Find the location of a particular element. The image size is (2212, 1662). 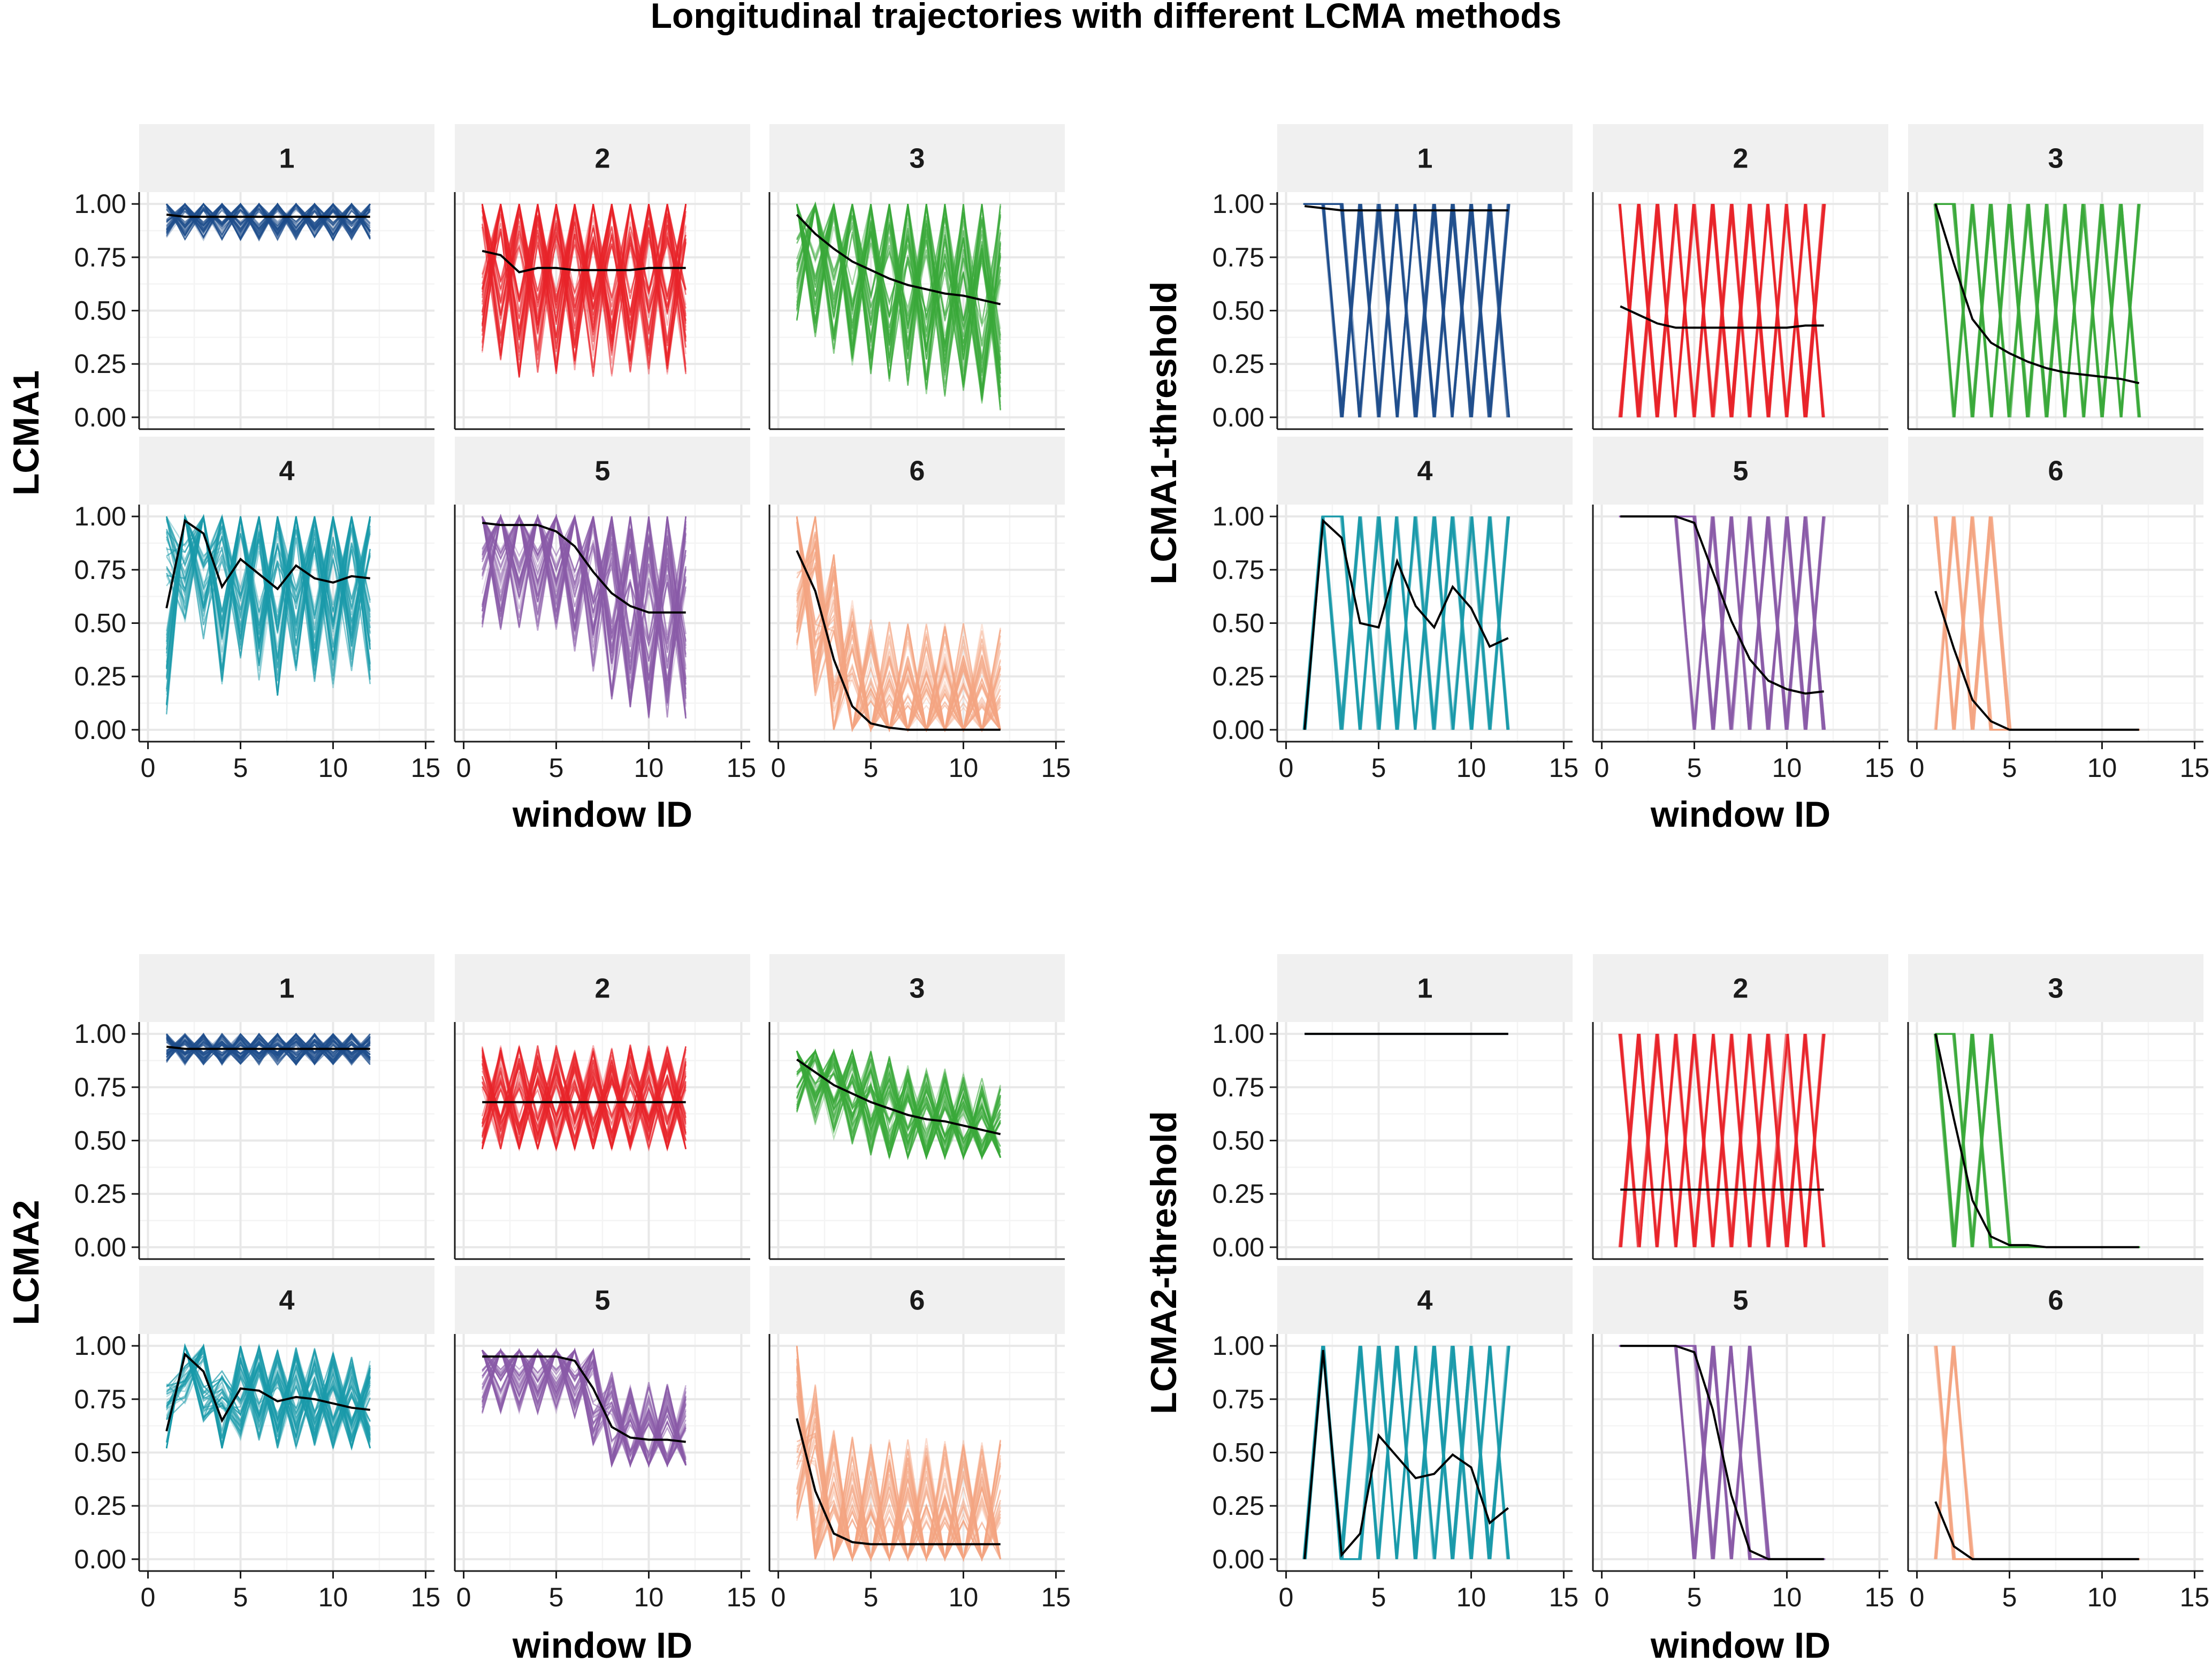

panel-LCMA2-threshold-2: 2 is located at coordinates (1740, 1107).